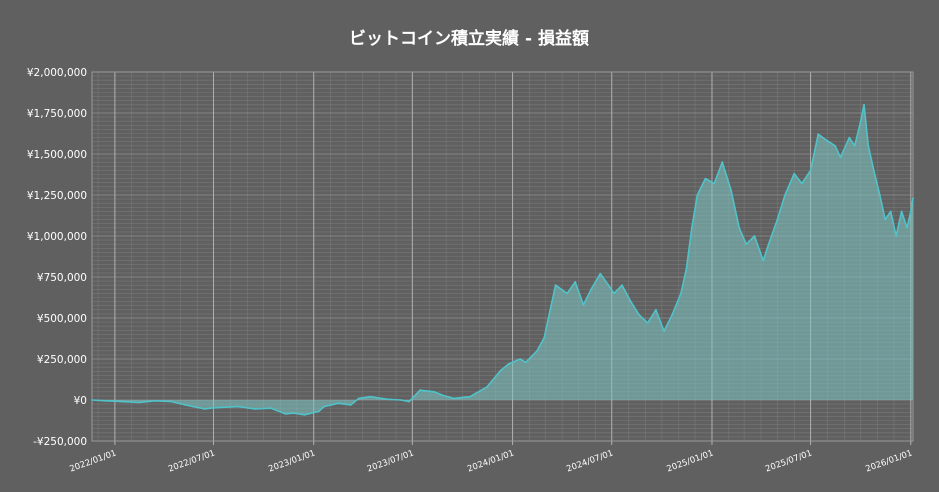 Image resolution: width=939 pixels, height=492 pixels. Describe the element at coordinates (80, 401) in the screenshot. I see `y-tick-label: ¥0` at that location.